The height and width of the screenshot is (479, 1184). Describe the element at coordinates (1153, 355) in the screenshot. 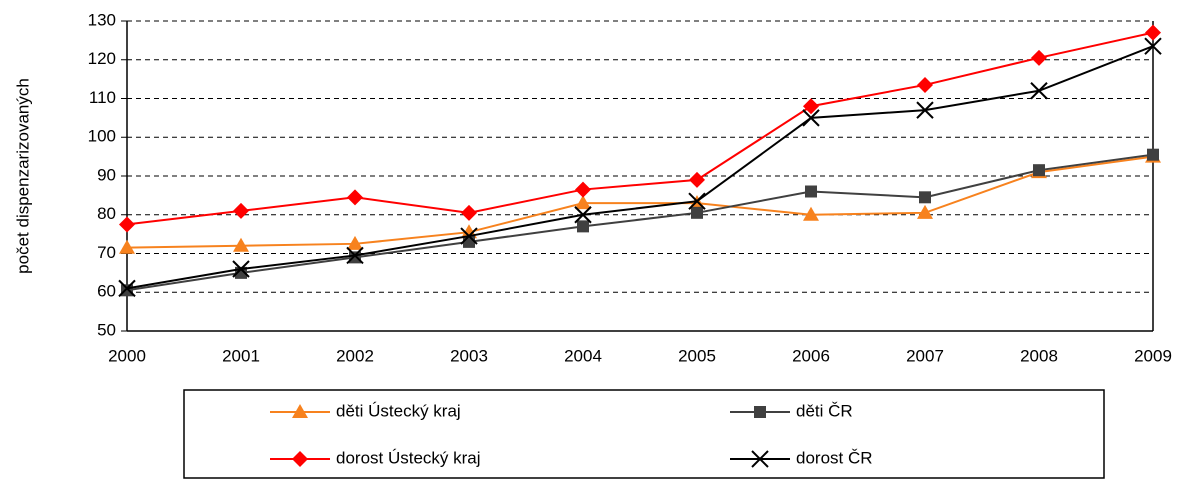

I see `x-tick-label: 2009` at that location.